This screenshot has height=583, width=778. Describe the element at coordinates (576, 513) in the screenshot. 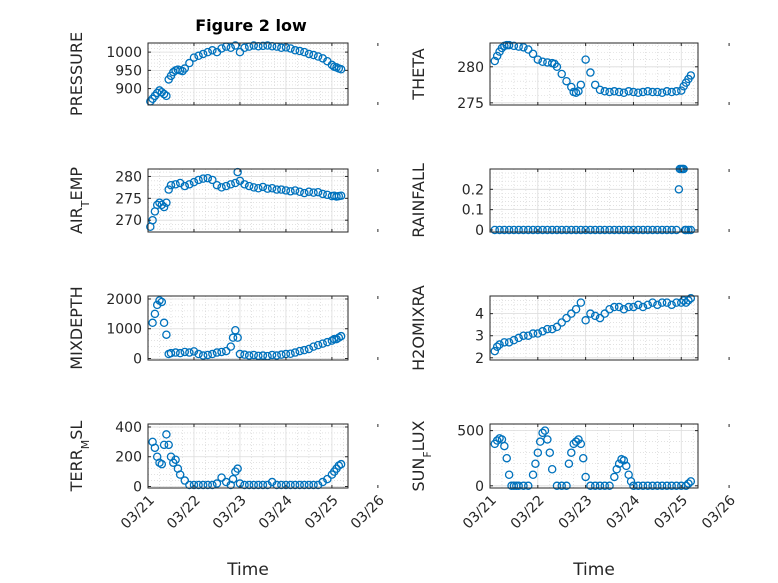

I see `x-tick-label: 03/23` at that location.